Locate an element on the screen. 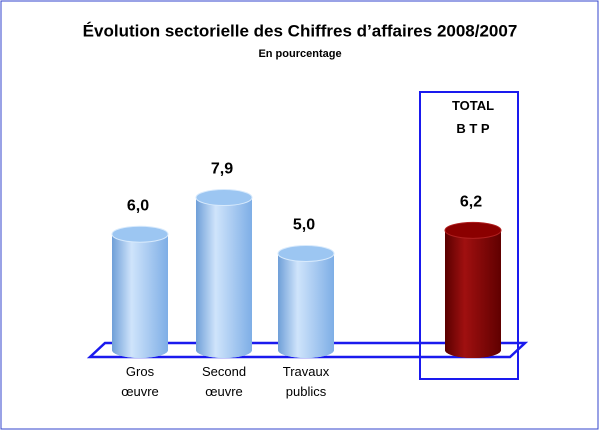 This screenshot has height=431, width=600. x-tick-label: Travaux publics is located at coordinates (306, 381).